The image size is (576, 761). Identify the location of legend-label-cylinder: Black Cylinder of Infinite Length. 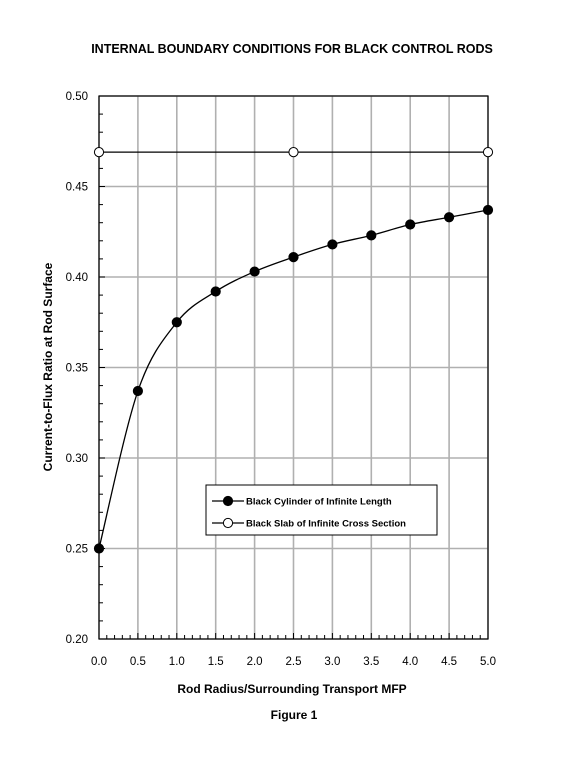
(319, 502).